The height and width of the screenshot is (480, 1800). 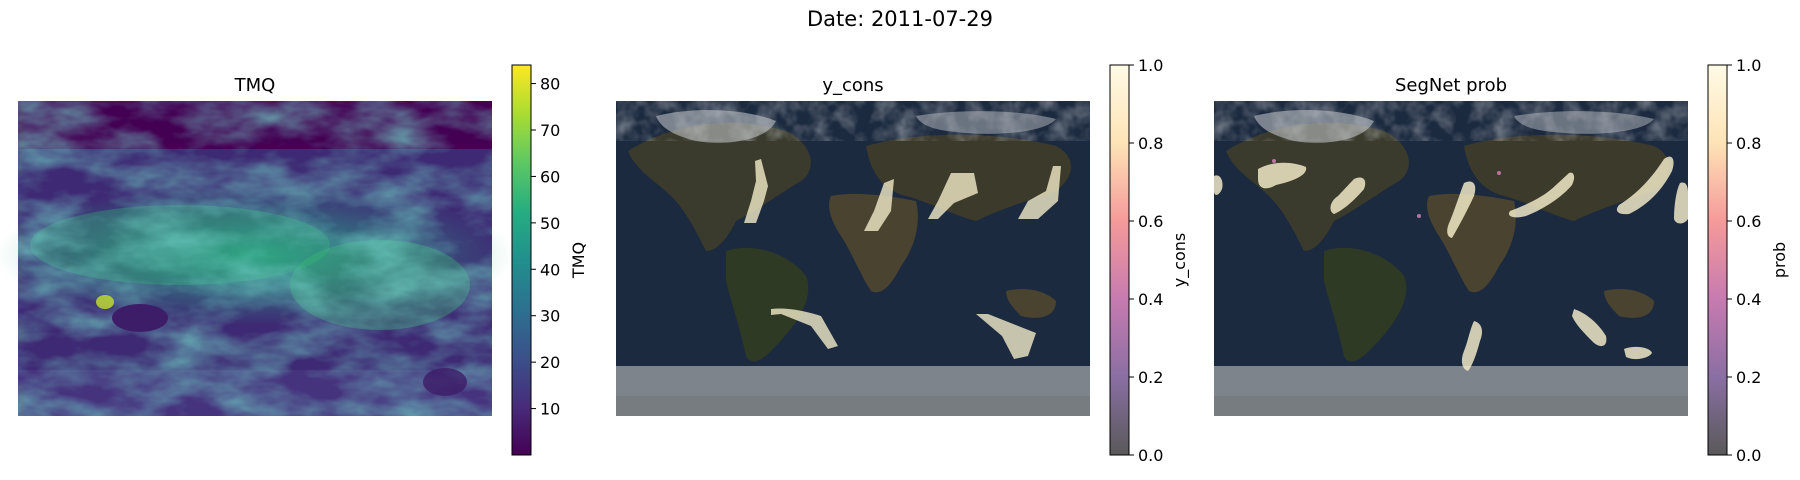 I want to click on colorbar-tick-label: 10, so click(x=550, y=409).